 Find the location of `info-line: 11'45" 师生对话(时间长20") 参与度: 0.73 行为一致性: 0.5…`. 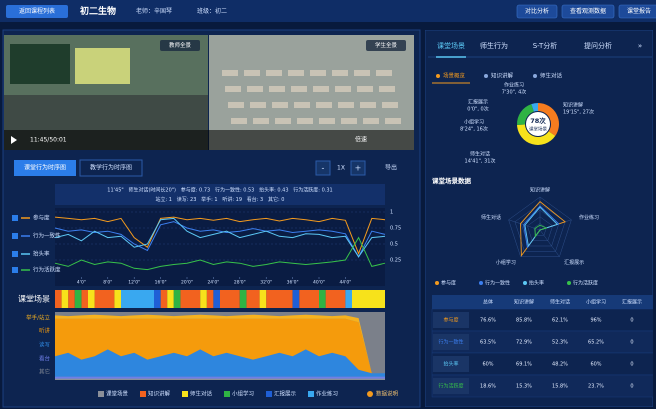

info-line: 11'45" 师生对话(时间长20") 参与度: 0.73 行为一致性: 0.5… is located at coordinates (219, 190).